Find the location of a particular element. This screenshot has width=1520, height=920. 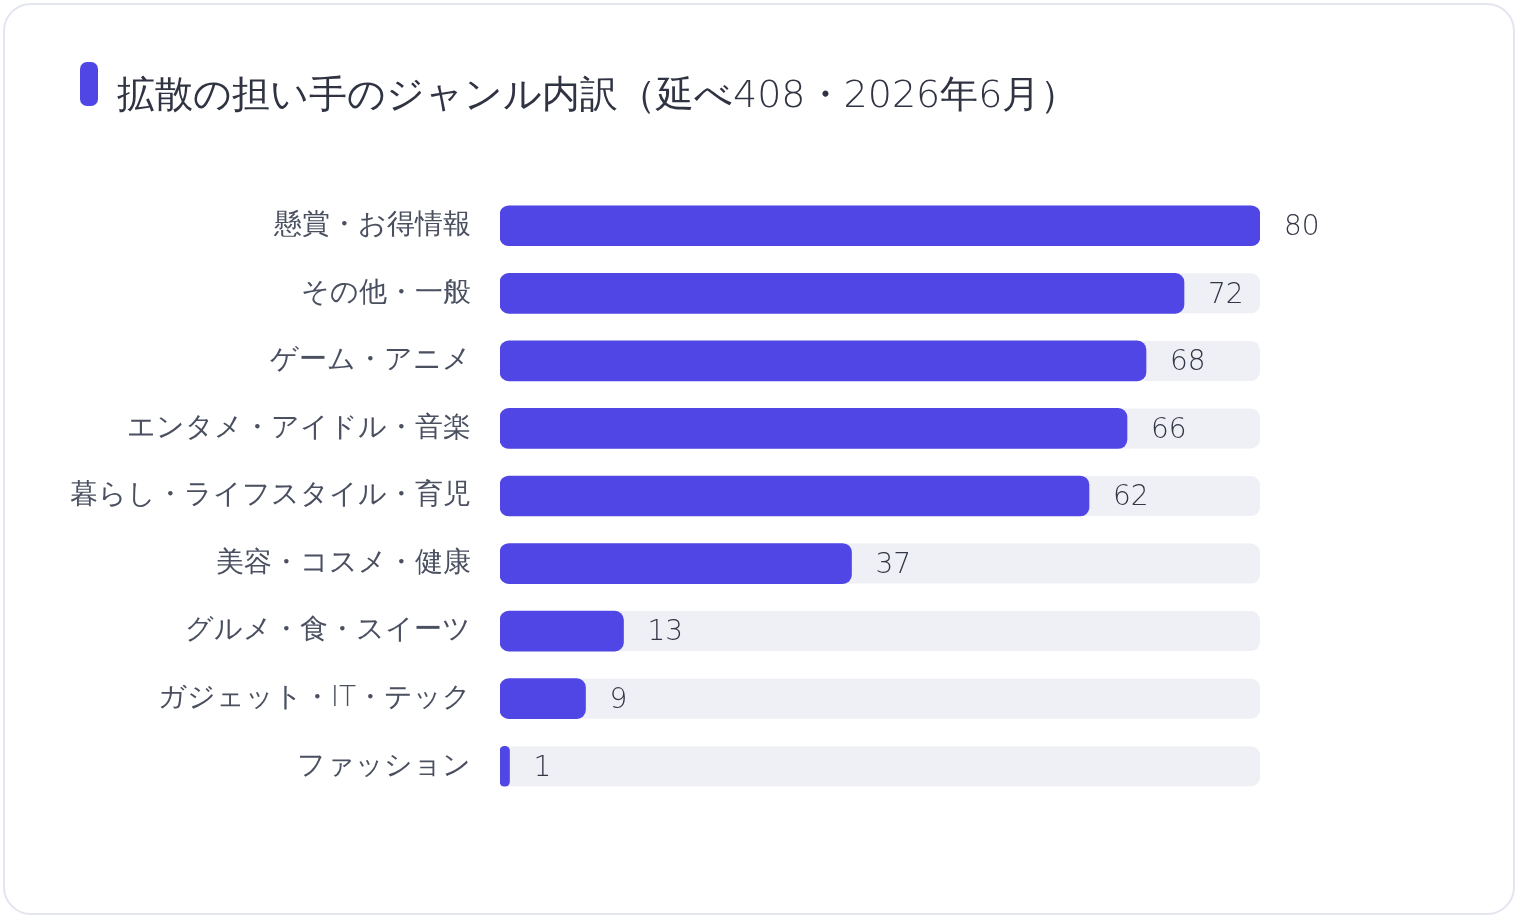

data-label: 66 is located at coordinates (1169, 428).